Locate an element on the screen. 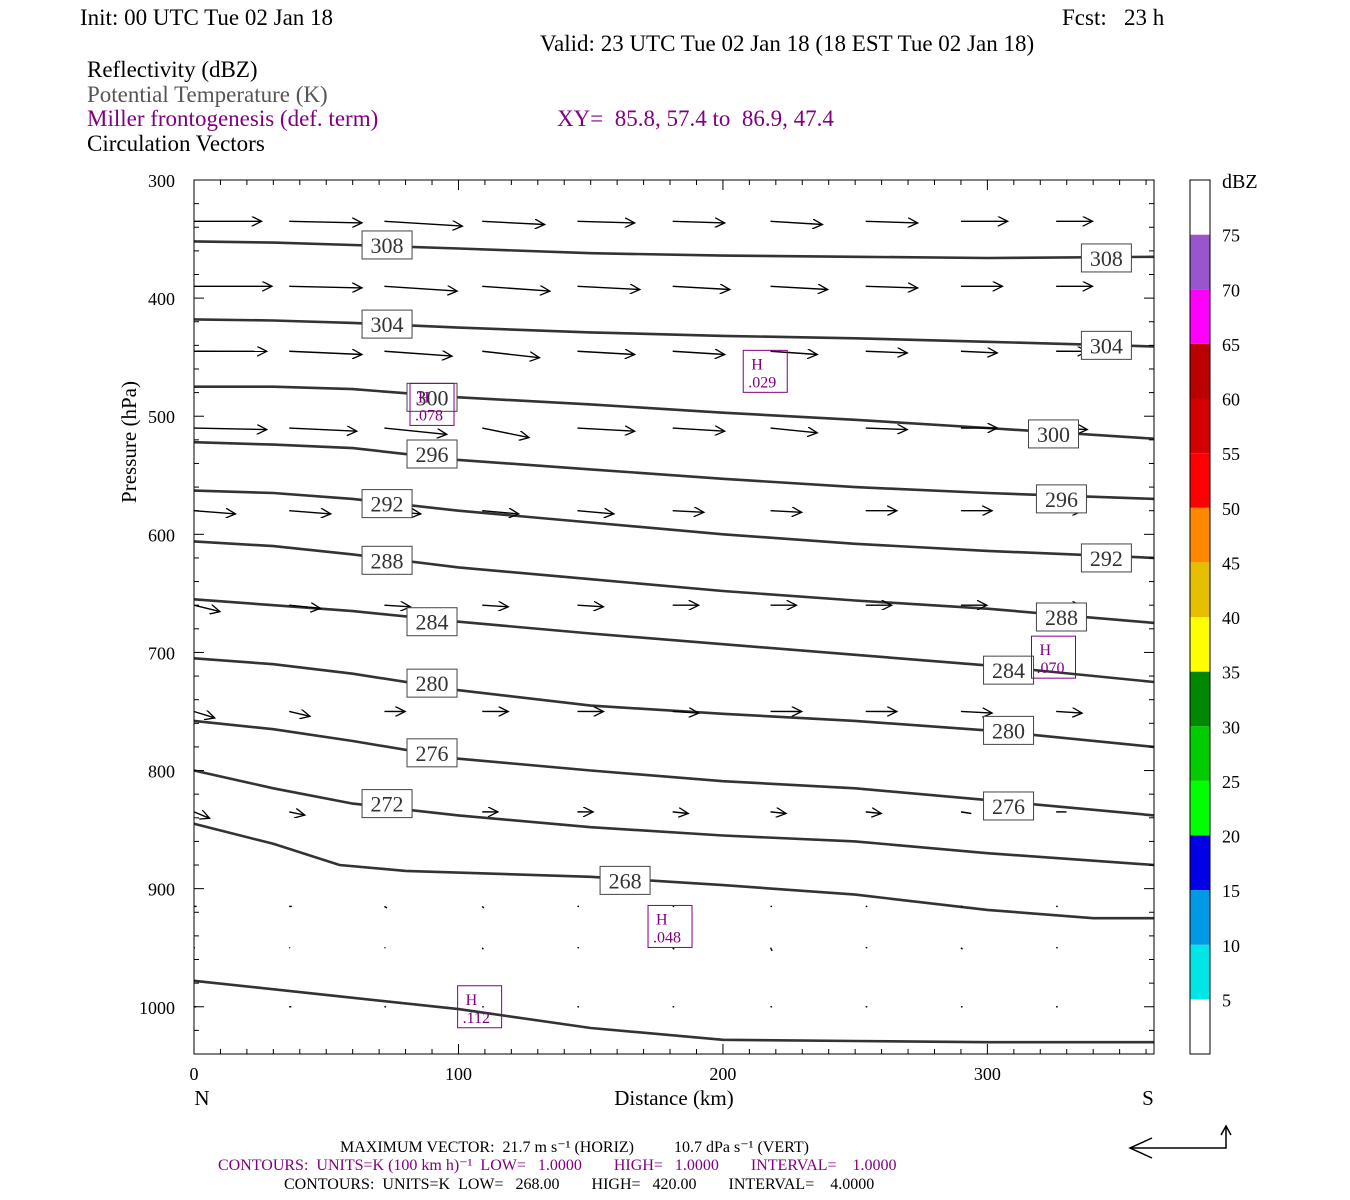 The image size is (1350, 1200). contour-label: 284 is located at coordinates (432, 622).